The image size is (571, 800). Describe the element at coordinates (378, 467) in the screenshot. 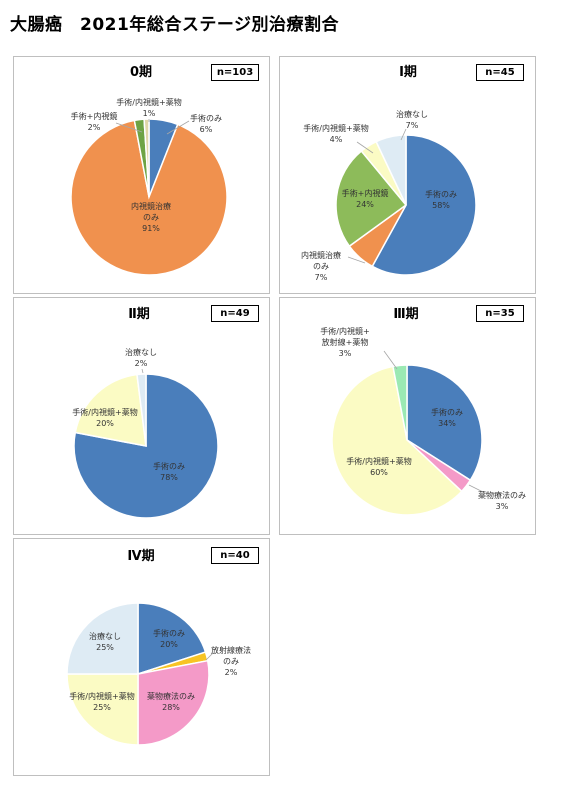

I see `slice-label-2: 手術/内視鏡+薬物 60%` at that location.